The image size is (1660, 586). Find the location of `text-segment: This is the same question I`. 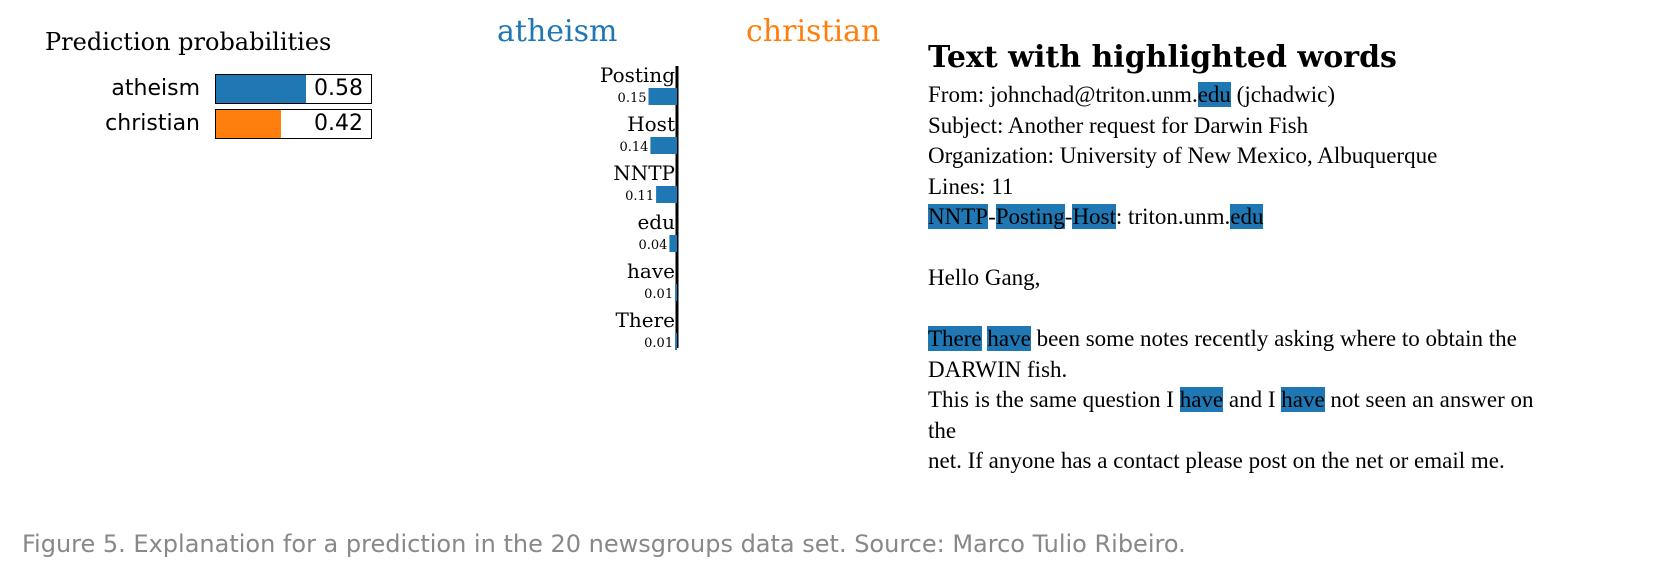

text-segment: This is the same question I is located at coordinates (1054, 399).